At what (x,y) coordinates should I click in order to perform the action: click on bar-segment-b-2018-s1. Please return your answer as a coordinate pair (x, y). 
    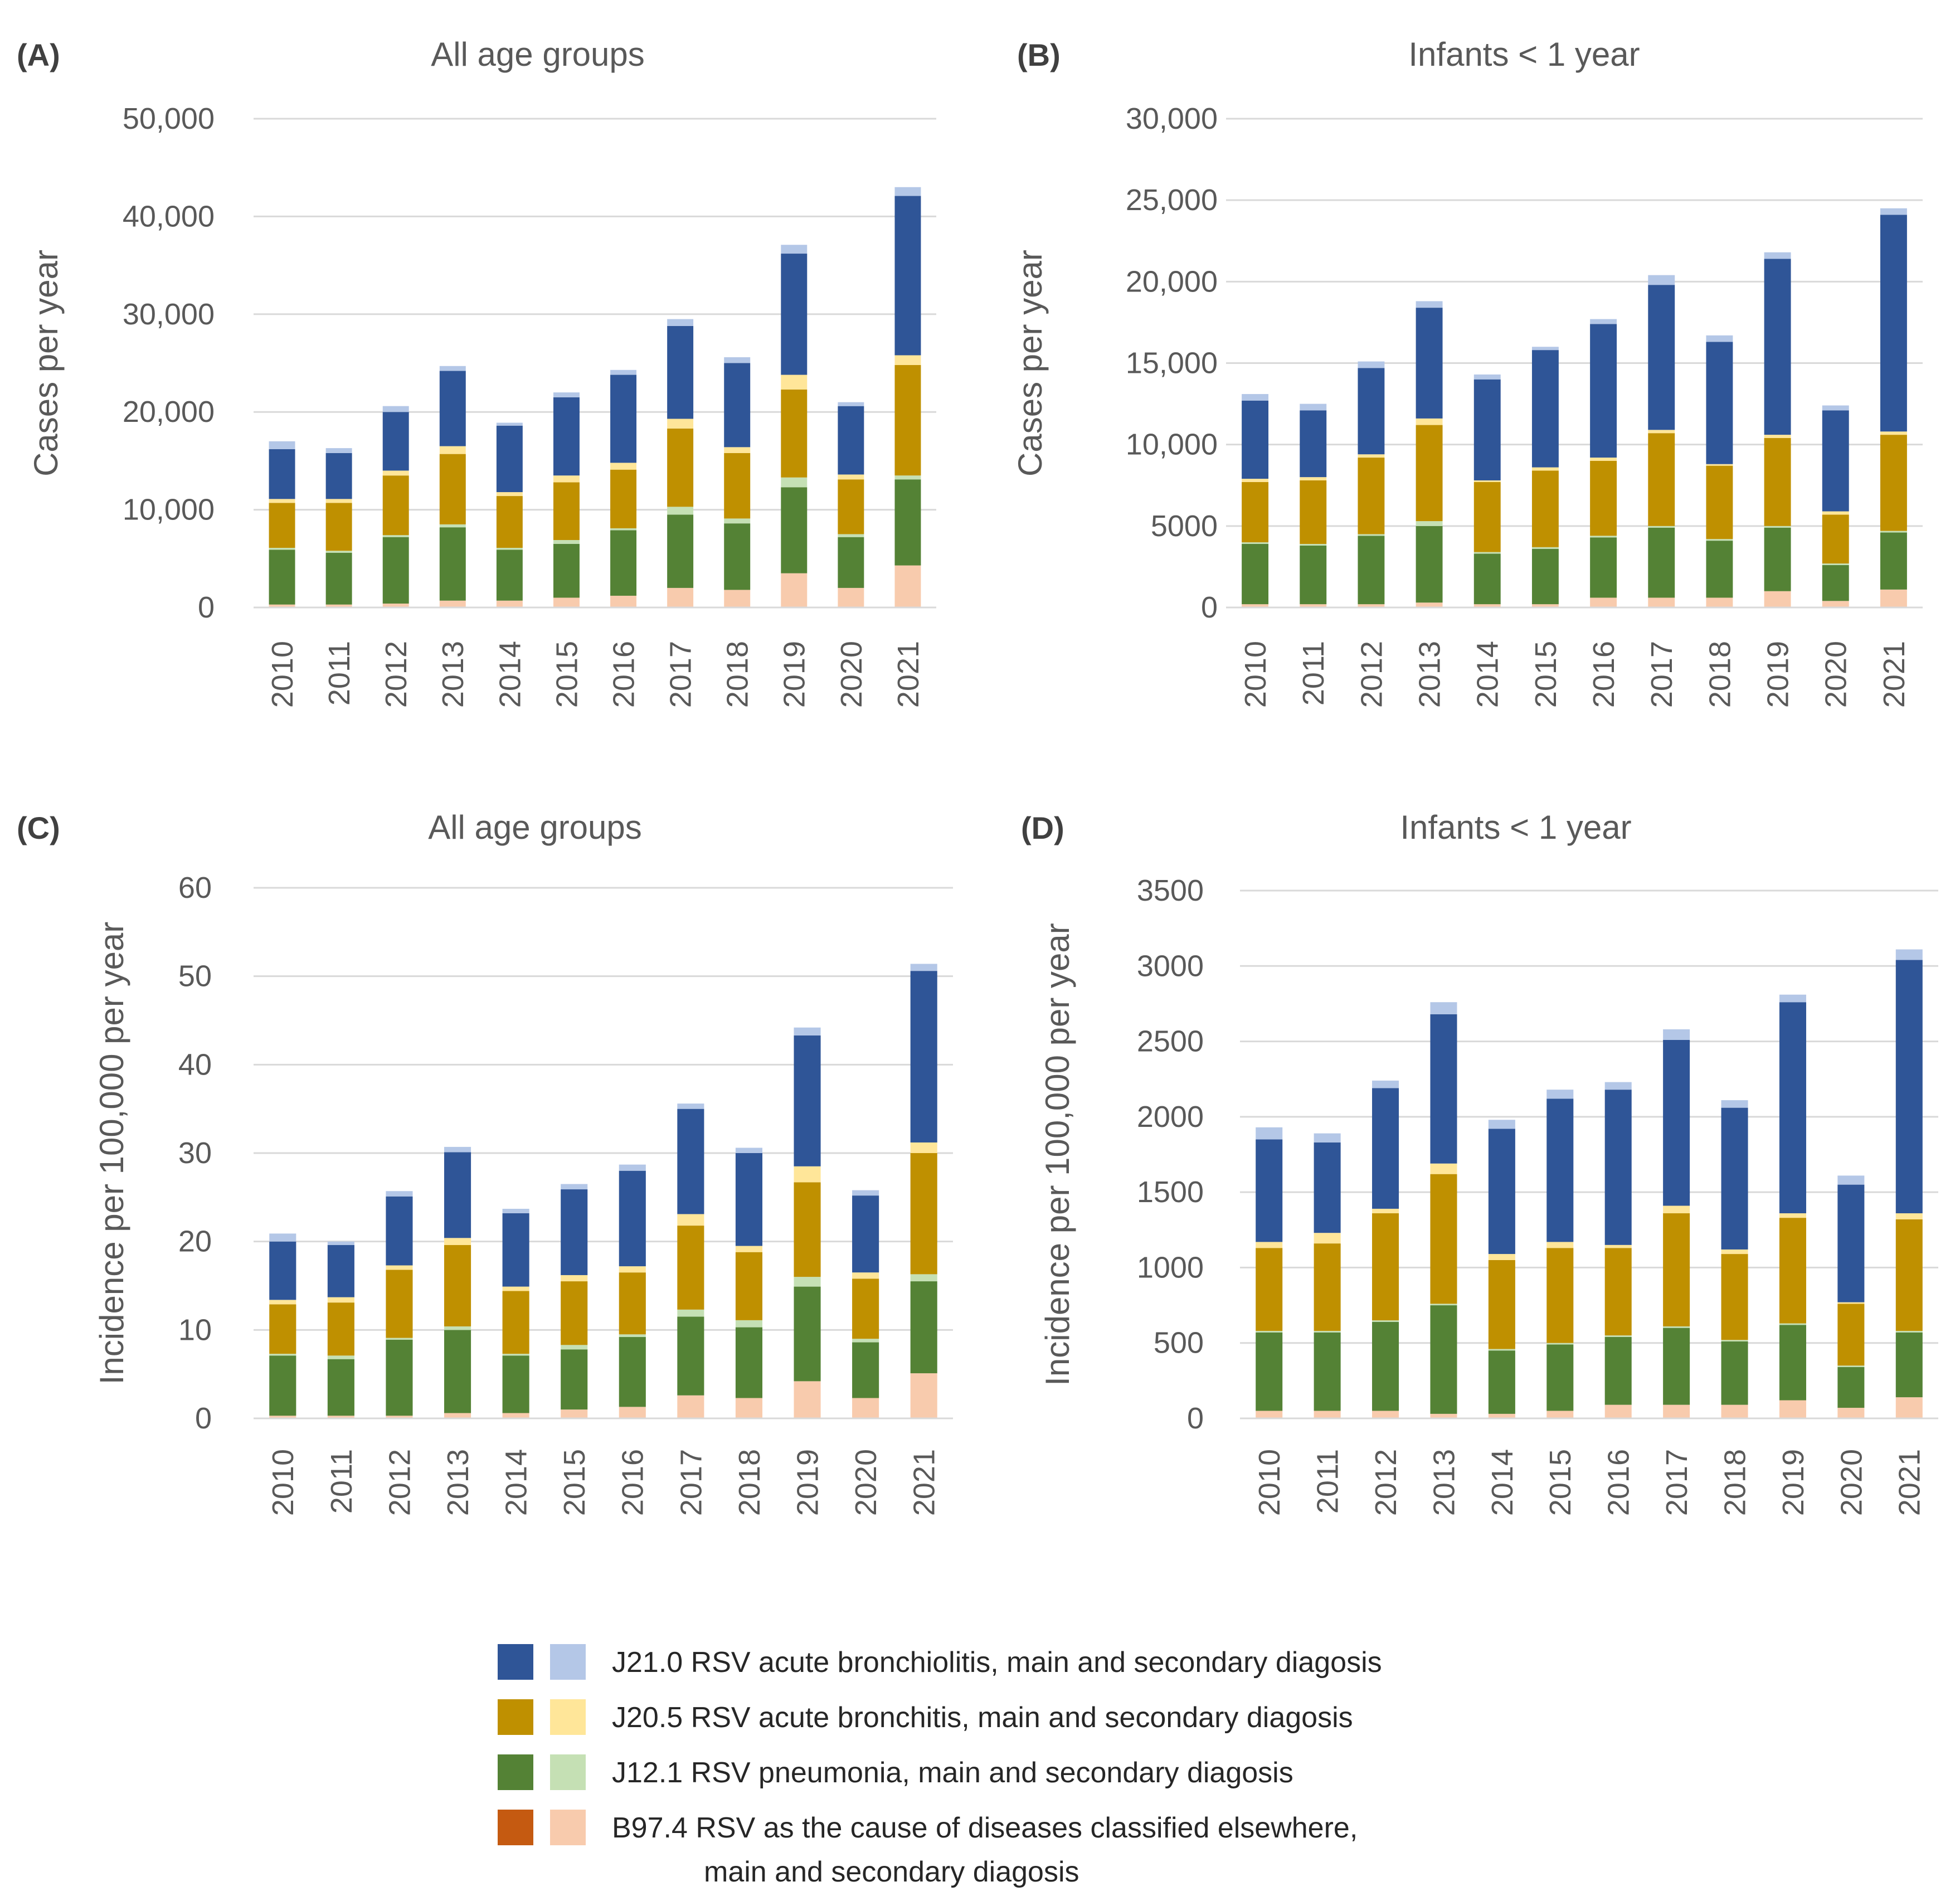
    Looking at the image, I should click on (1719, 602).